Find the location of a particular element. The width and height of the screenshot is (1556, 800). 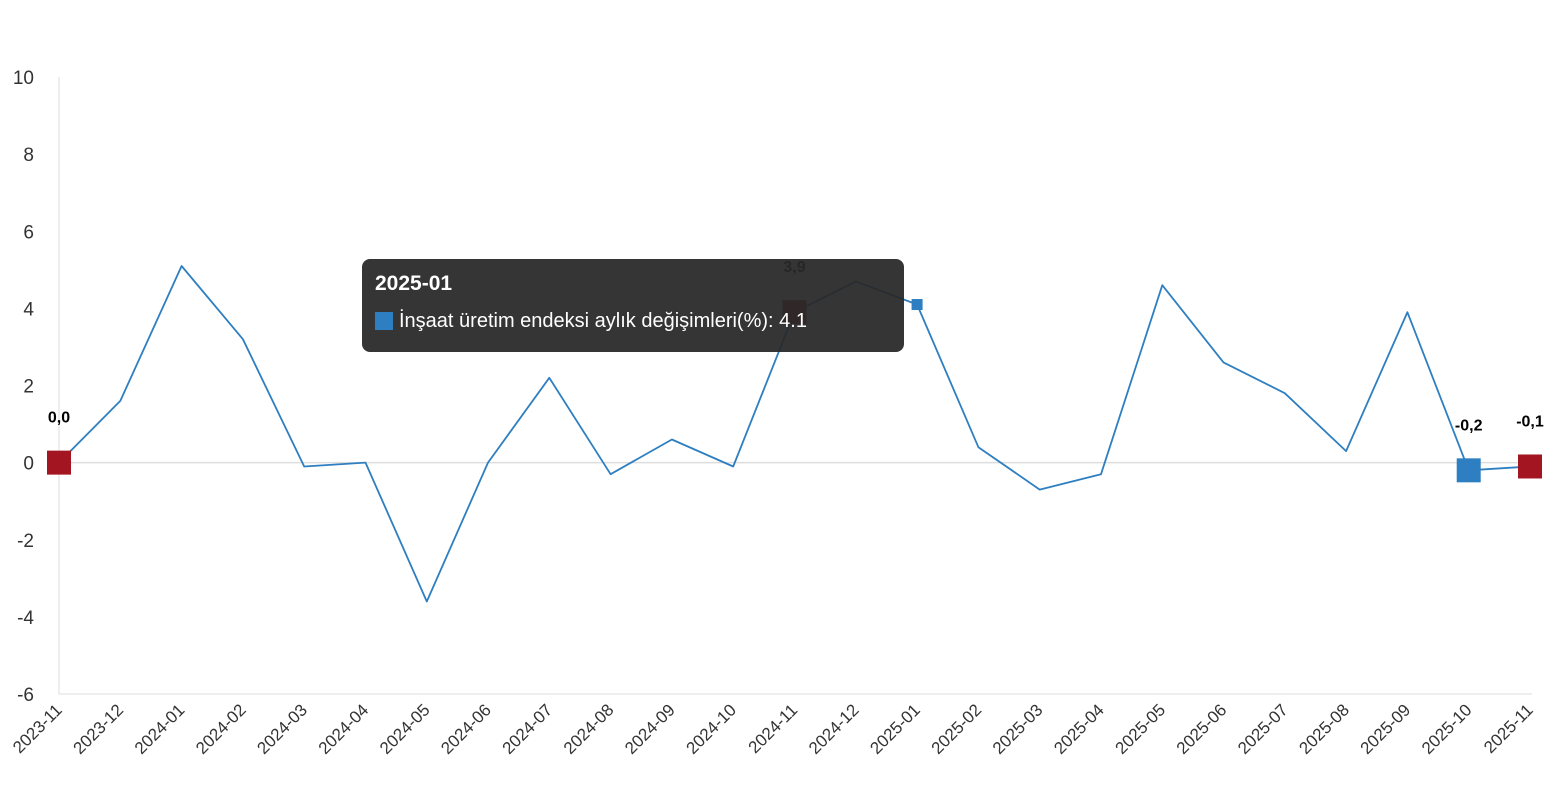

data-label: 0,0 is located at coordinates (59, 418).